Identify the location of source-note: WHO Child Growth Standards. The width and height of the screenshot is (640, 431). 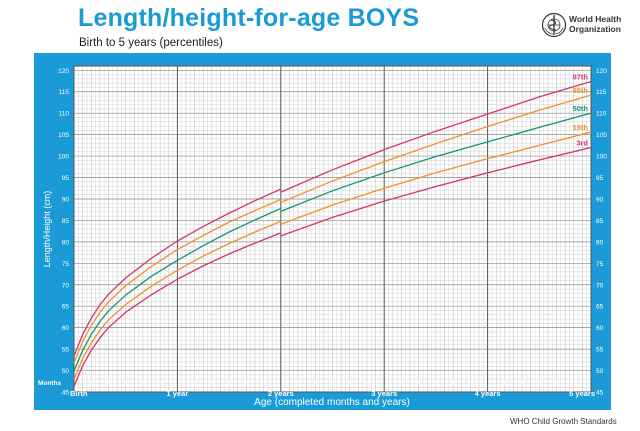
(563, 421).